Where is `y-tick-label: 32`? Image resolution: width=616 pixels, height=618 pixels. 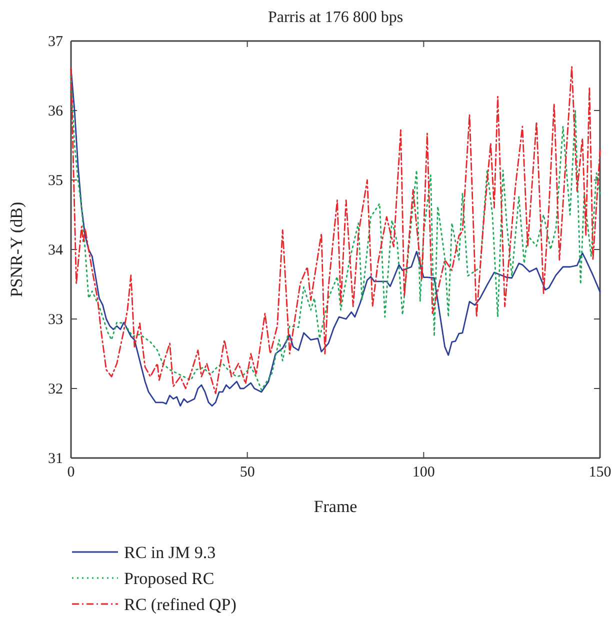 y-tick-label: 32 is located at coordinates (55, 389).